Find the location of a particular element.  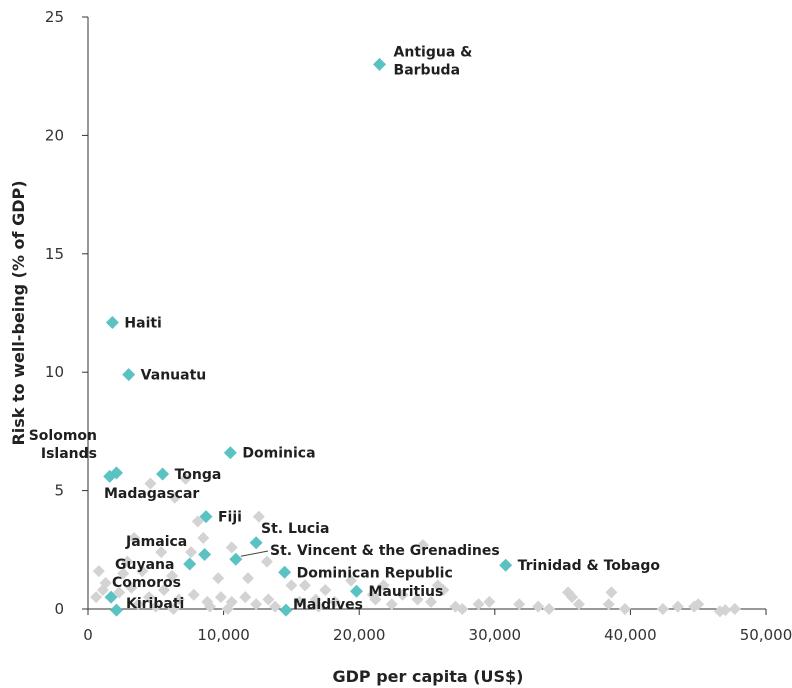

label-comoros: Comoros is located at coordinates (146, 583).